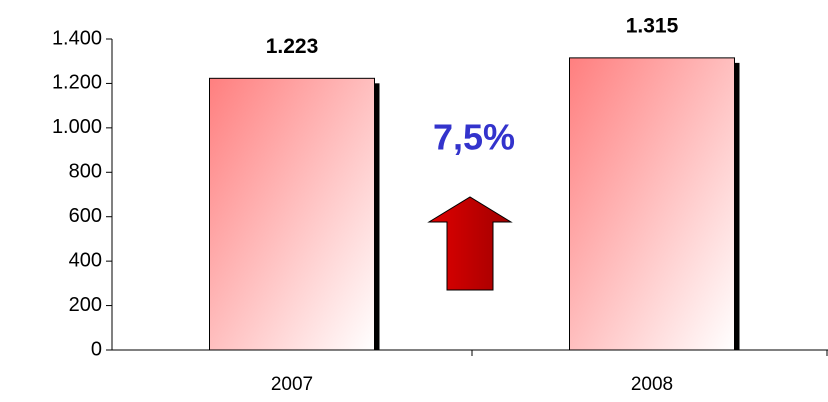  What do you see at coordinates (85, 305) in the screenshot?
I see `y-tick-label: 200` at bounding box center [85, 305].